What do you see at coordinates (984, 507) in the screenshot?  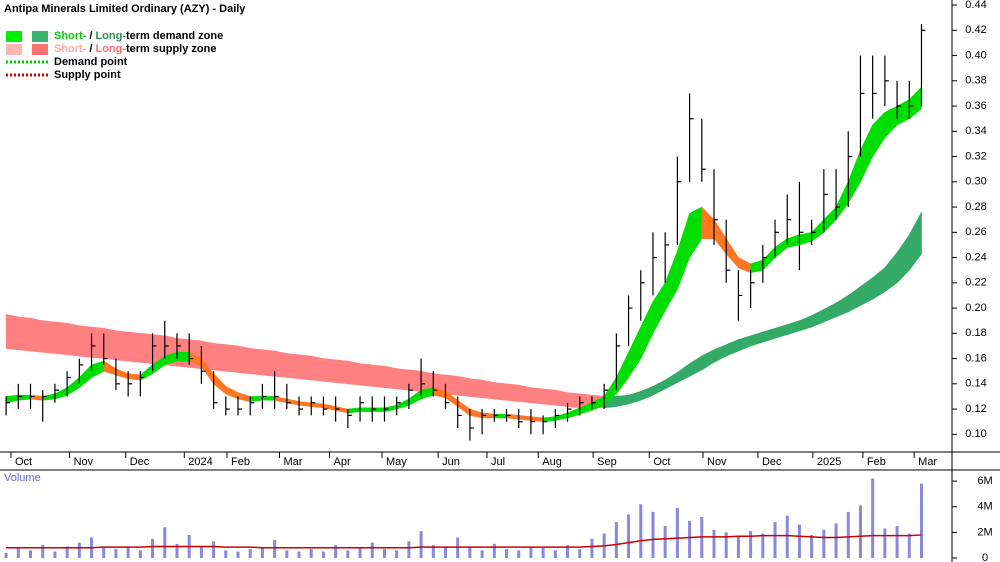 I see `volume-tick-label: 4M` at bounding box center [984, 507].